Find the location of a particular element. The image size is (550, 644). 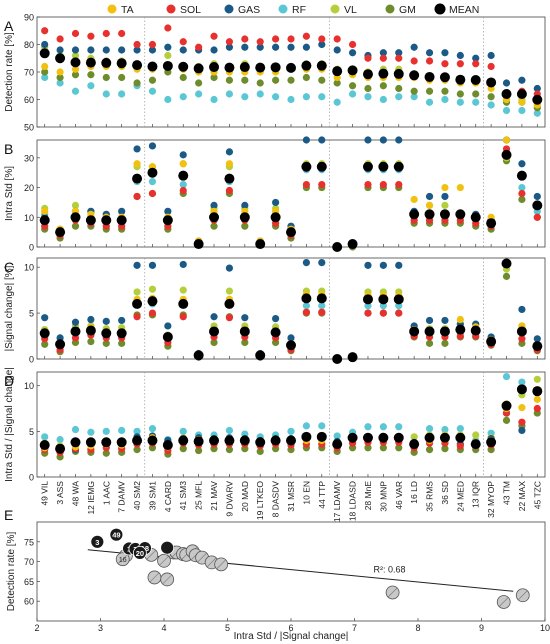

category-label: 41 SM3 is located at coordinates (183, 496).